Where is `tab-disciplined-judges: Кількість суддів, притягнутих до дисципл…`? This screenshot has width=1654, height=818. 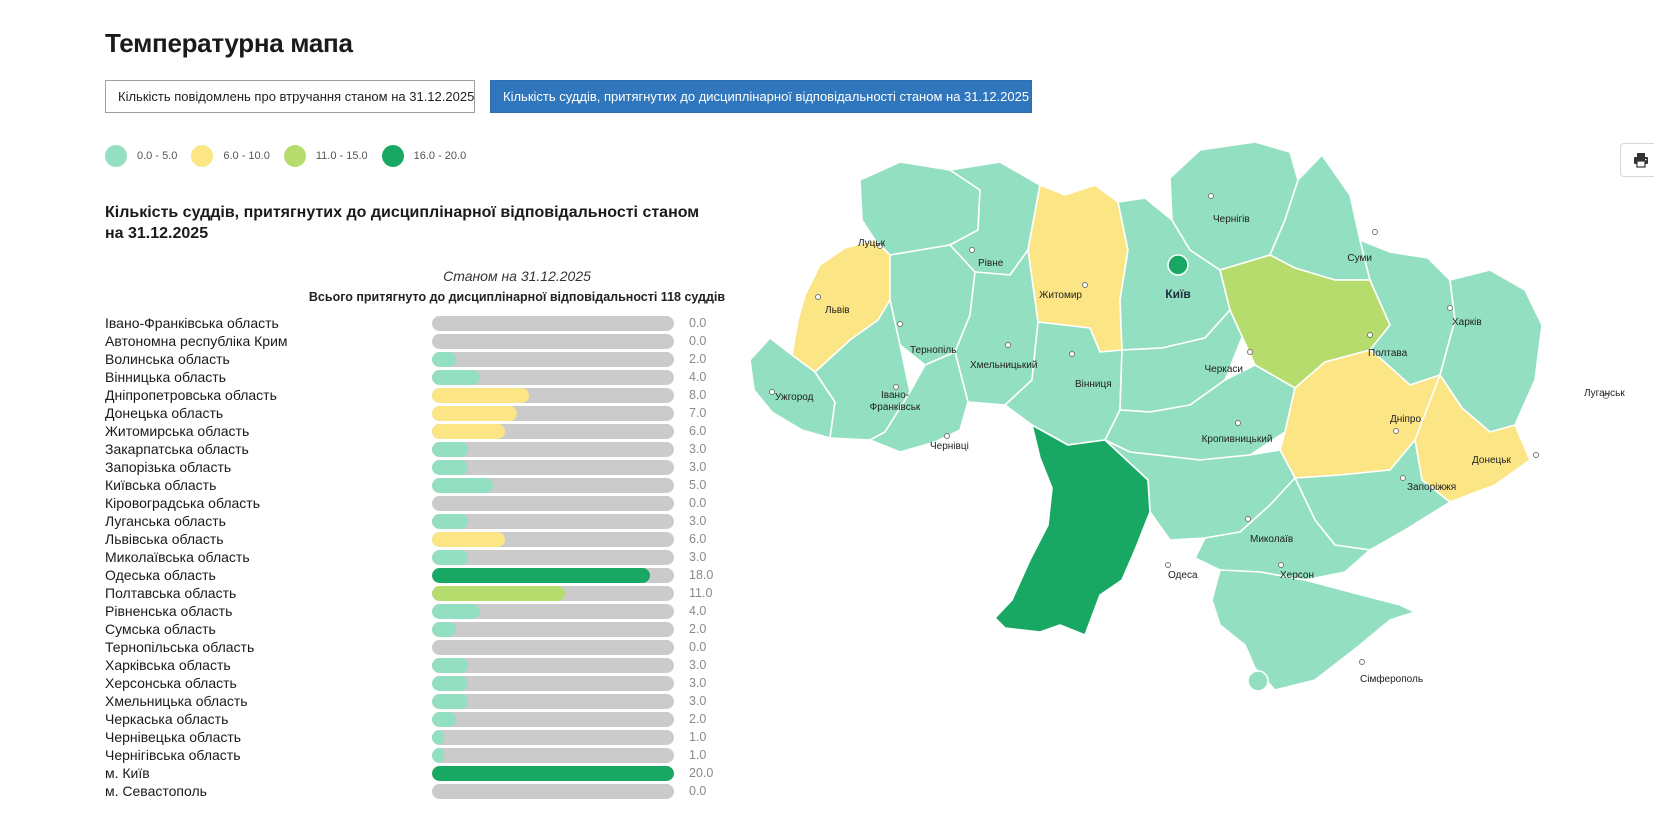
tab-disciplined-judges: Кількість суддів, притягнутих до дисципл… is located at coordinates (761, 96).